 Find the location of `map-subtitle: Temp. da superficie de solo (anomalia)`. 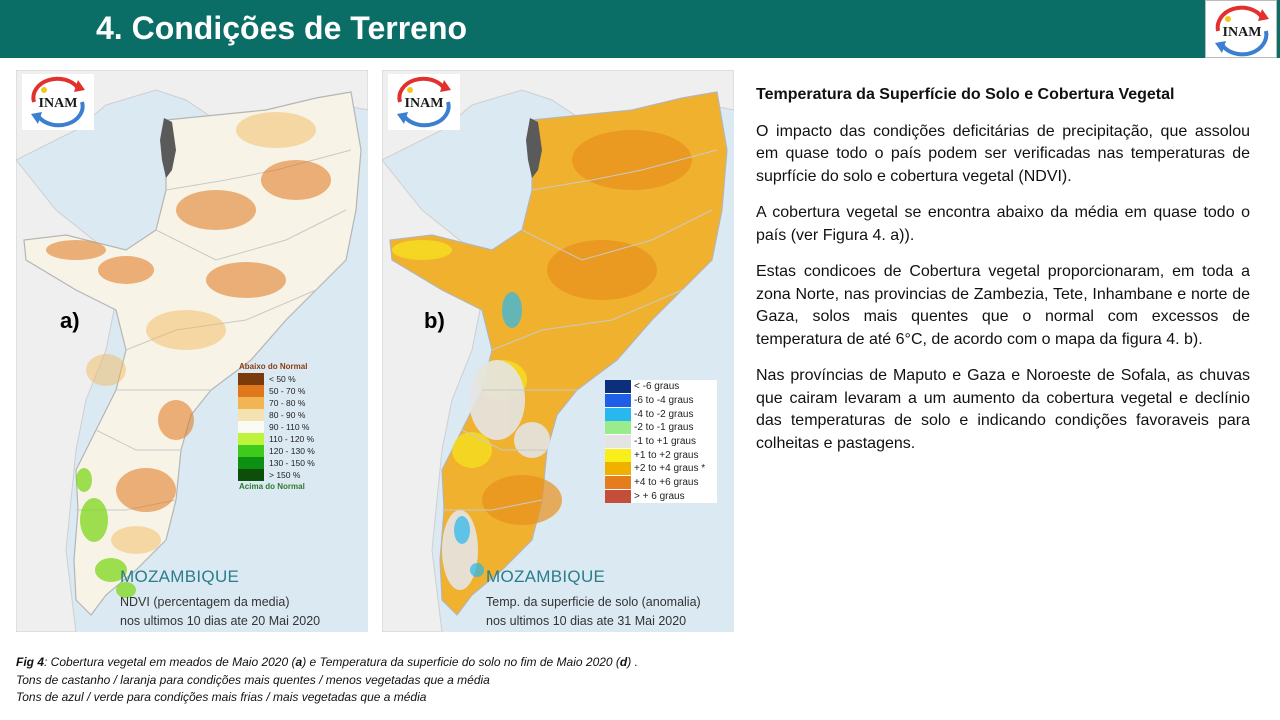

map-subtitle: Temp. da superficie de solo (anomalia) is located at coordinates (593, 602).